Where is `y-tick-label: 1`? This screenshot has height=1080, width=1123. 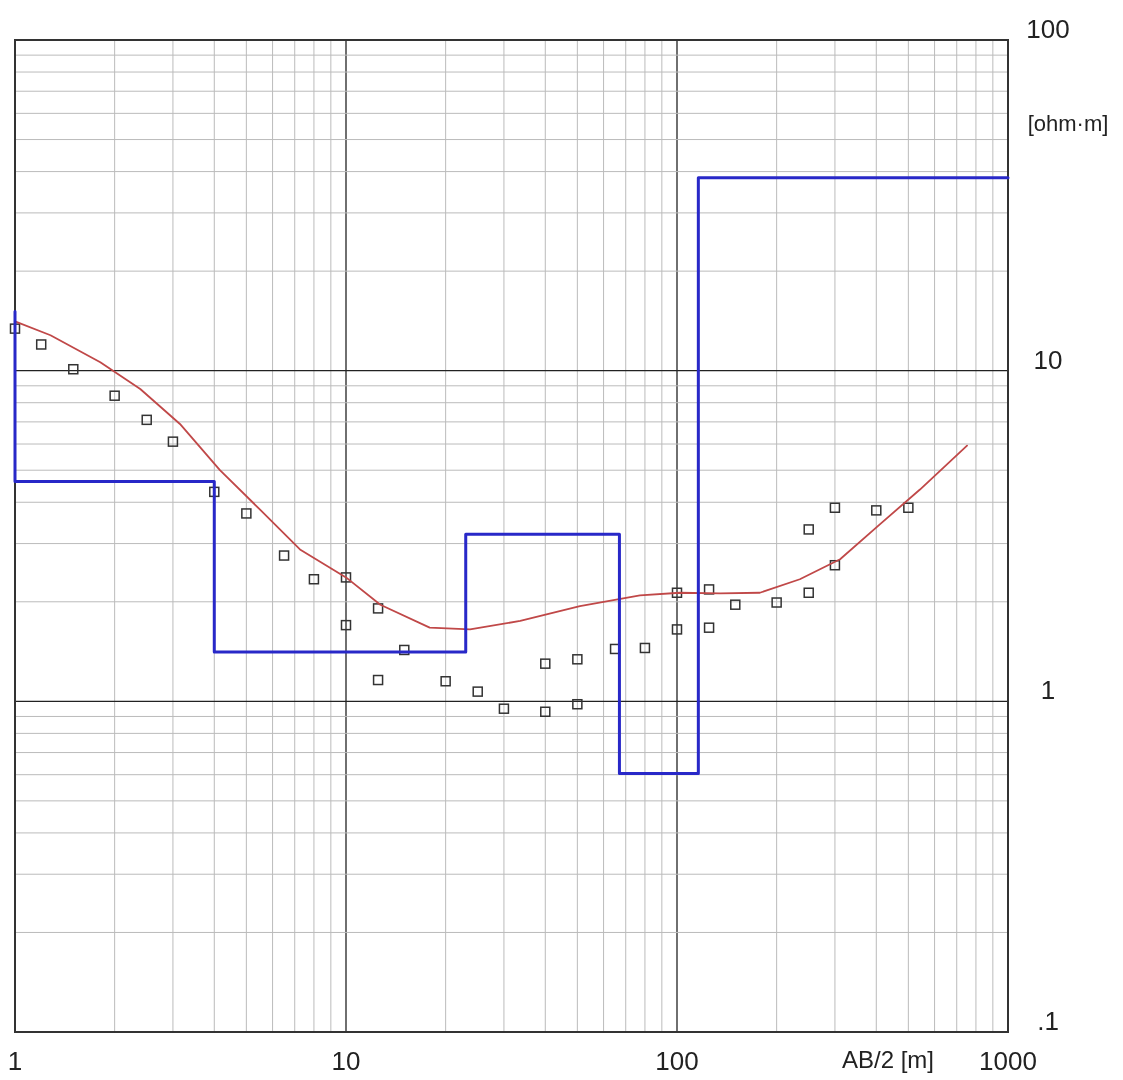
y-tick-label: 1 is located at coordinates (1048, 690).